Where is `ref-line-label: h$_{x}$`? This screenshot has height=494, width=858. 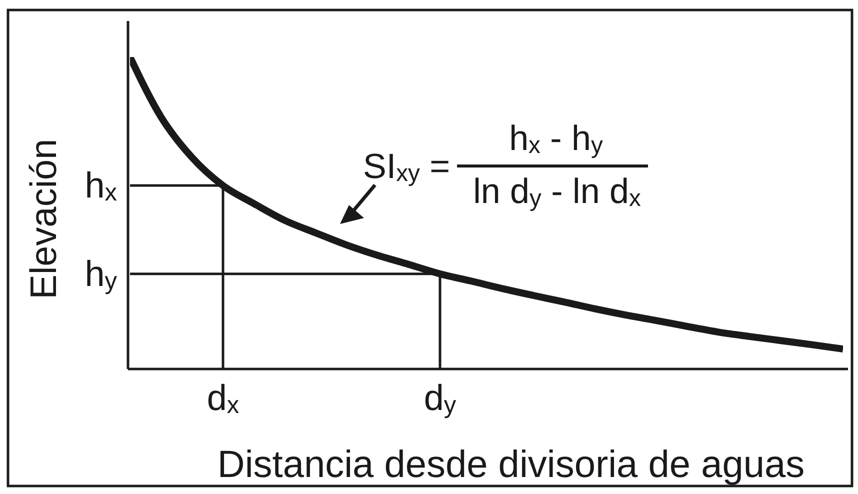
ref-line-label: h$_{x}$ is located at coordinates (100, 185).